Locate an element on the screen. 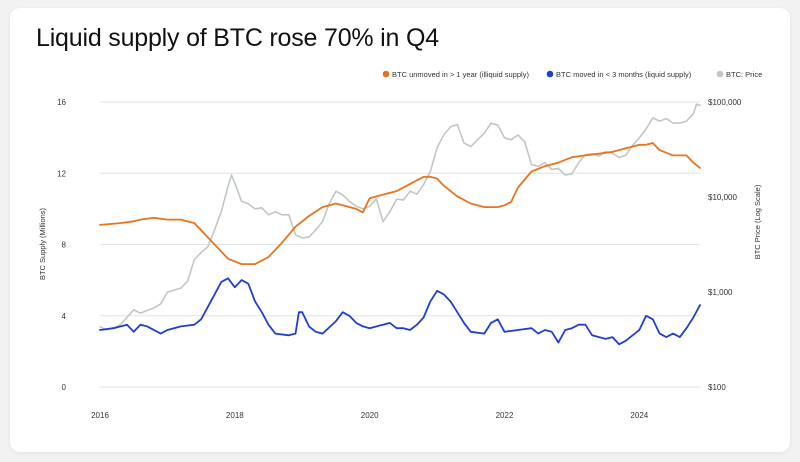  chart-title: Liquid supply of BTC rose 70% in Q4 is located at coordinates (237, 38).